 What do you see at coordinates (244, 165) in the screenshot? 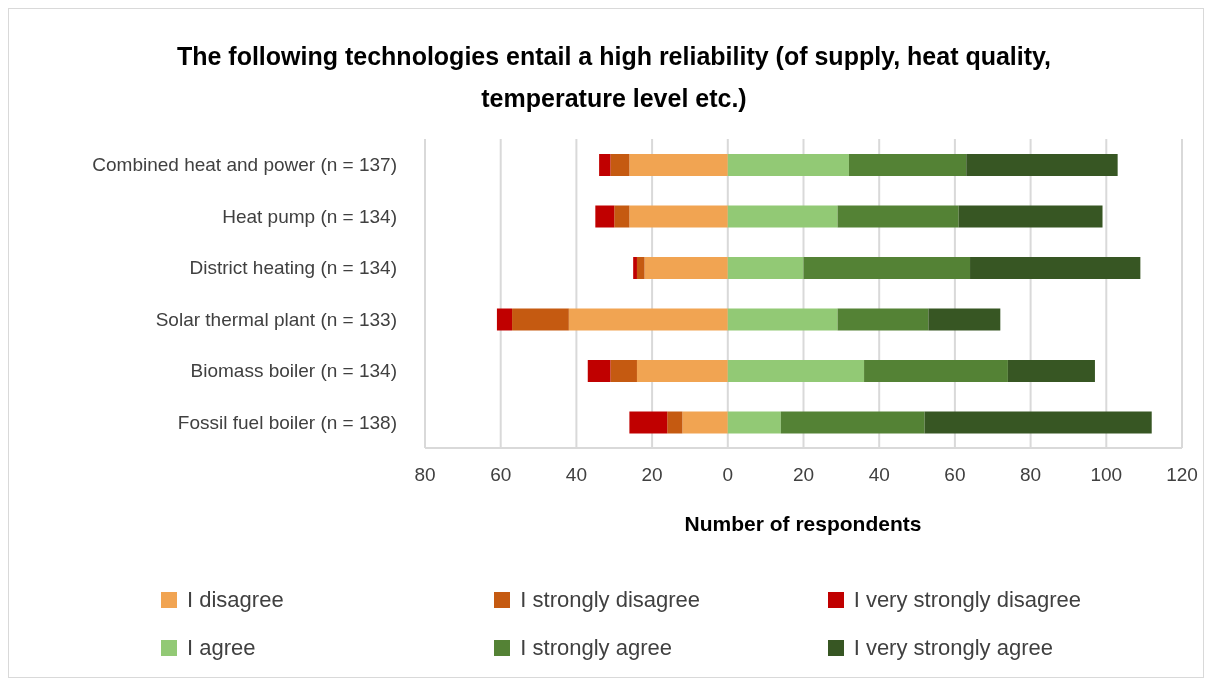
I see `y-tick-label: Combined heat and power (n = 137)` at bounding box center [244, 165].